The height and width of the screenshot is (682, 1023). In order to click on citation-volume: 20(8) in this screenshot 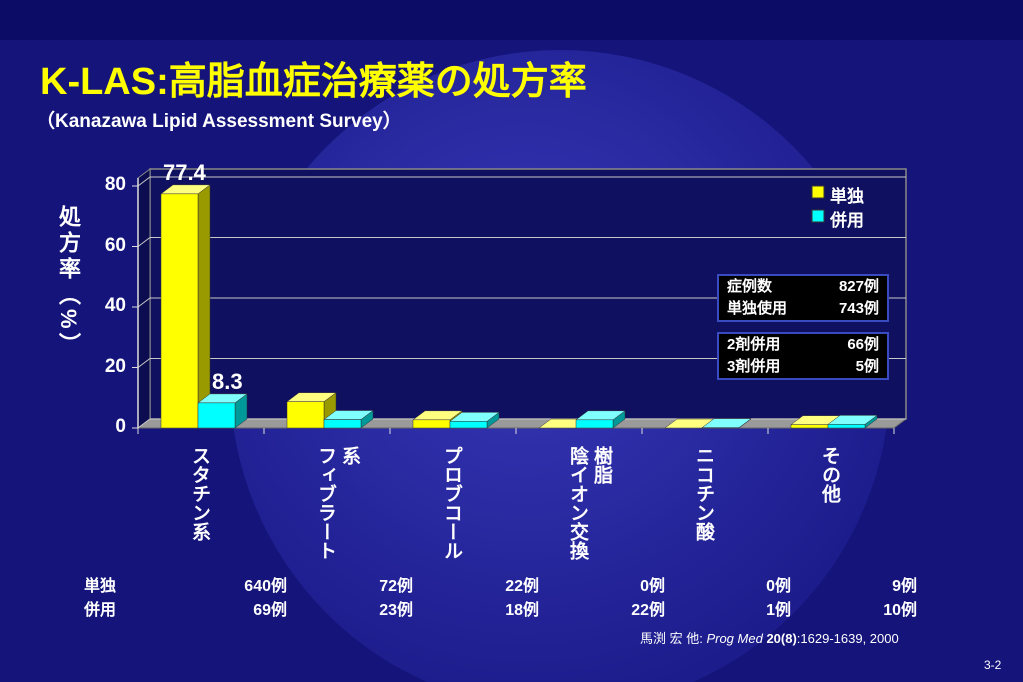, I will do `click(779, 638)`.